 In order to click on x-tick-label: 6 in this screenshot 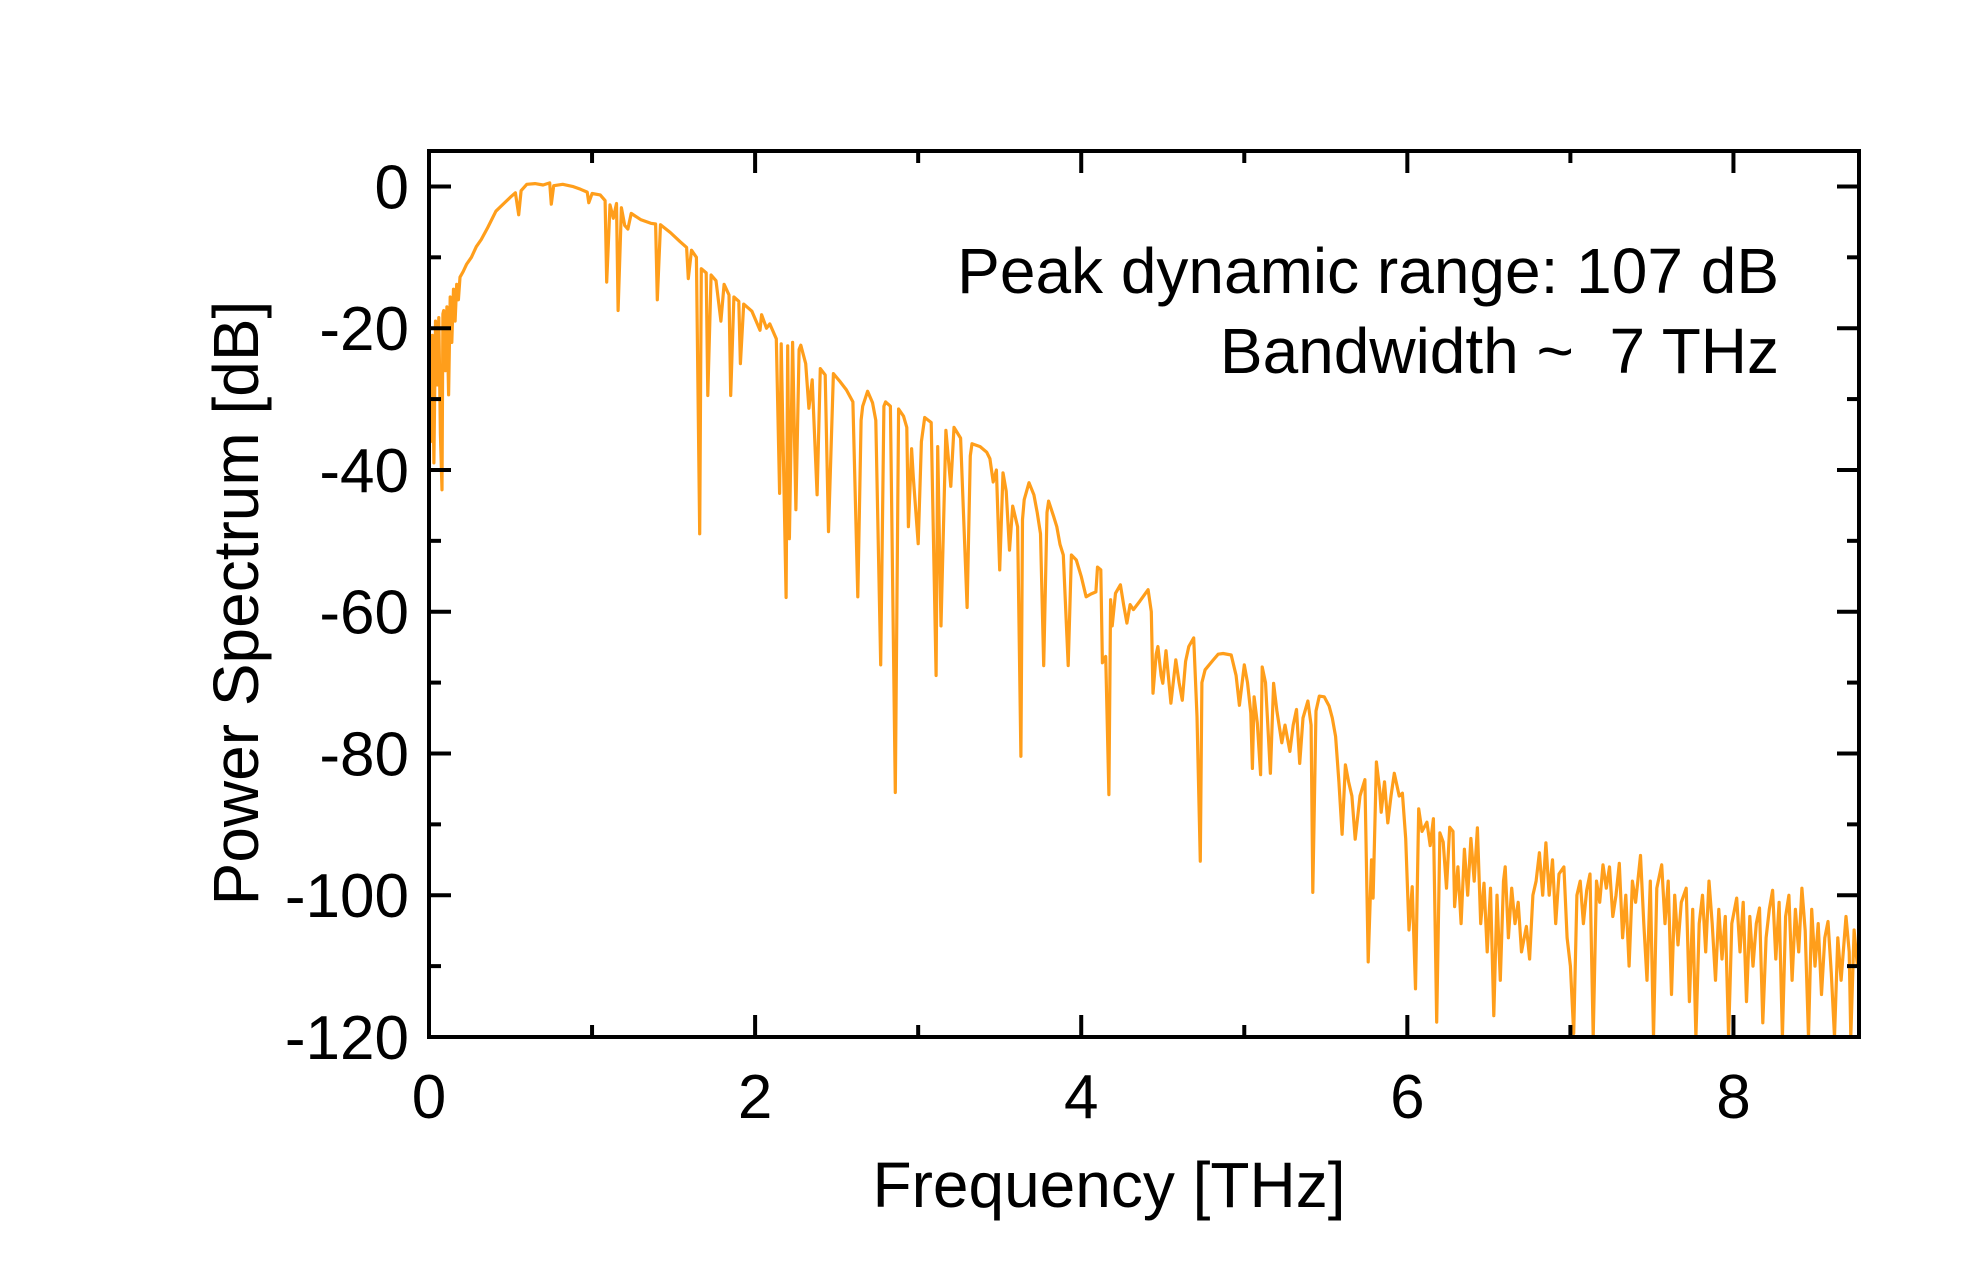, I will do `click(1407, 1097)`.